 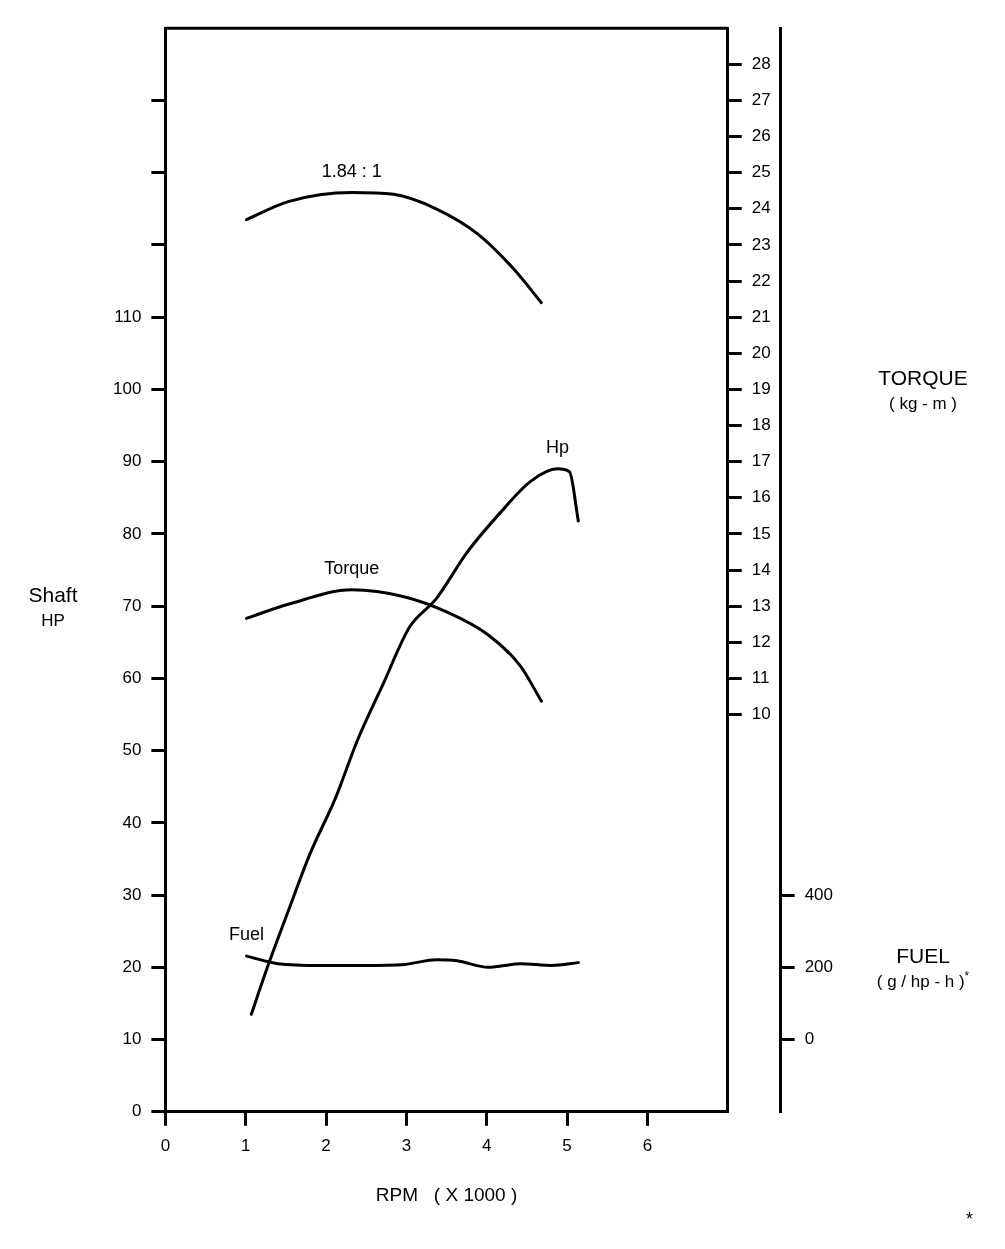 What do you see at coordinates (486, 1145) in the screenshot?
I see `x-tick-label: 4` at bounding box center [486, 1145].